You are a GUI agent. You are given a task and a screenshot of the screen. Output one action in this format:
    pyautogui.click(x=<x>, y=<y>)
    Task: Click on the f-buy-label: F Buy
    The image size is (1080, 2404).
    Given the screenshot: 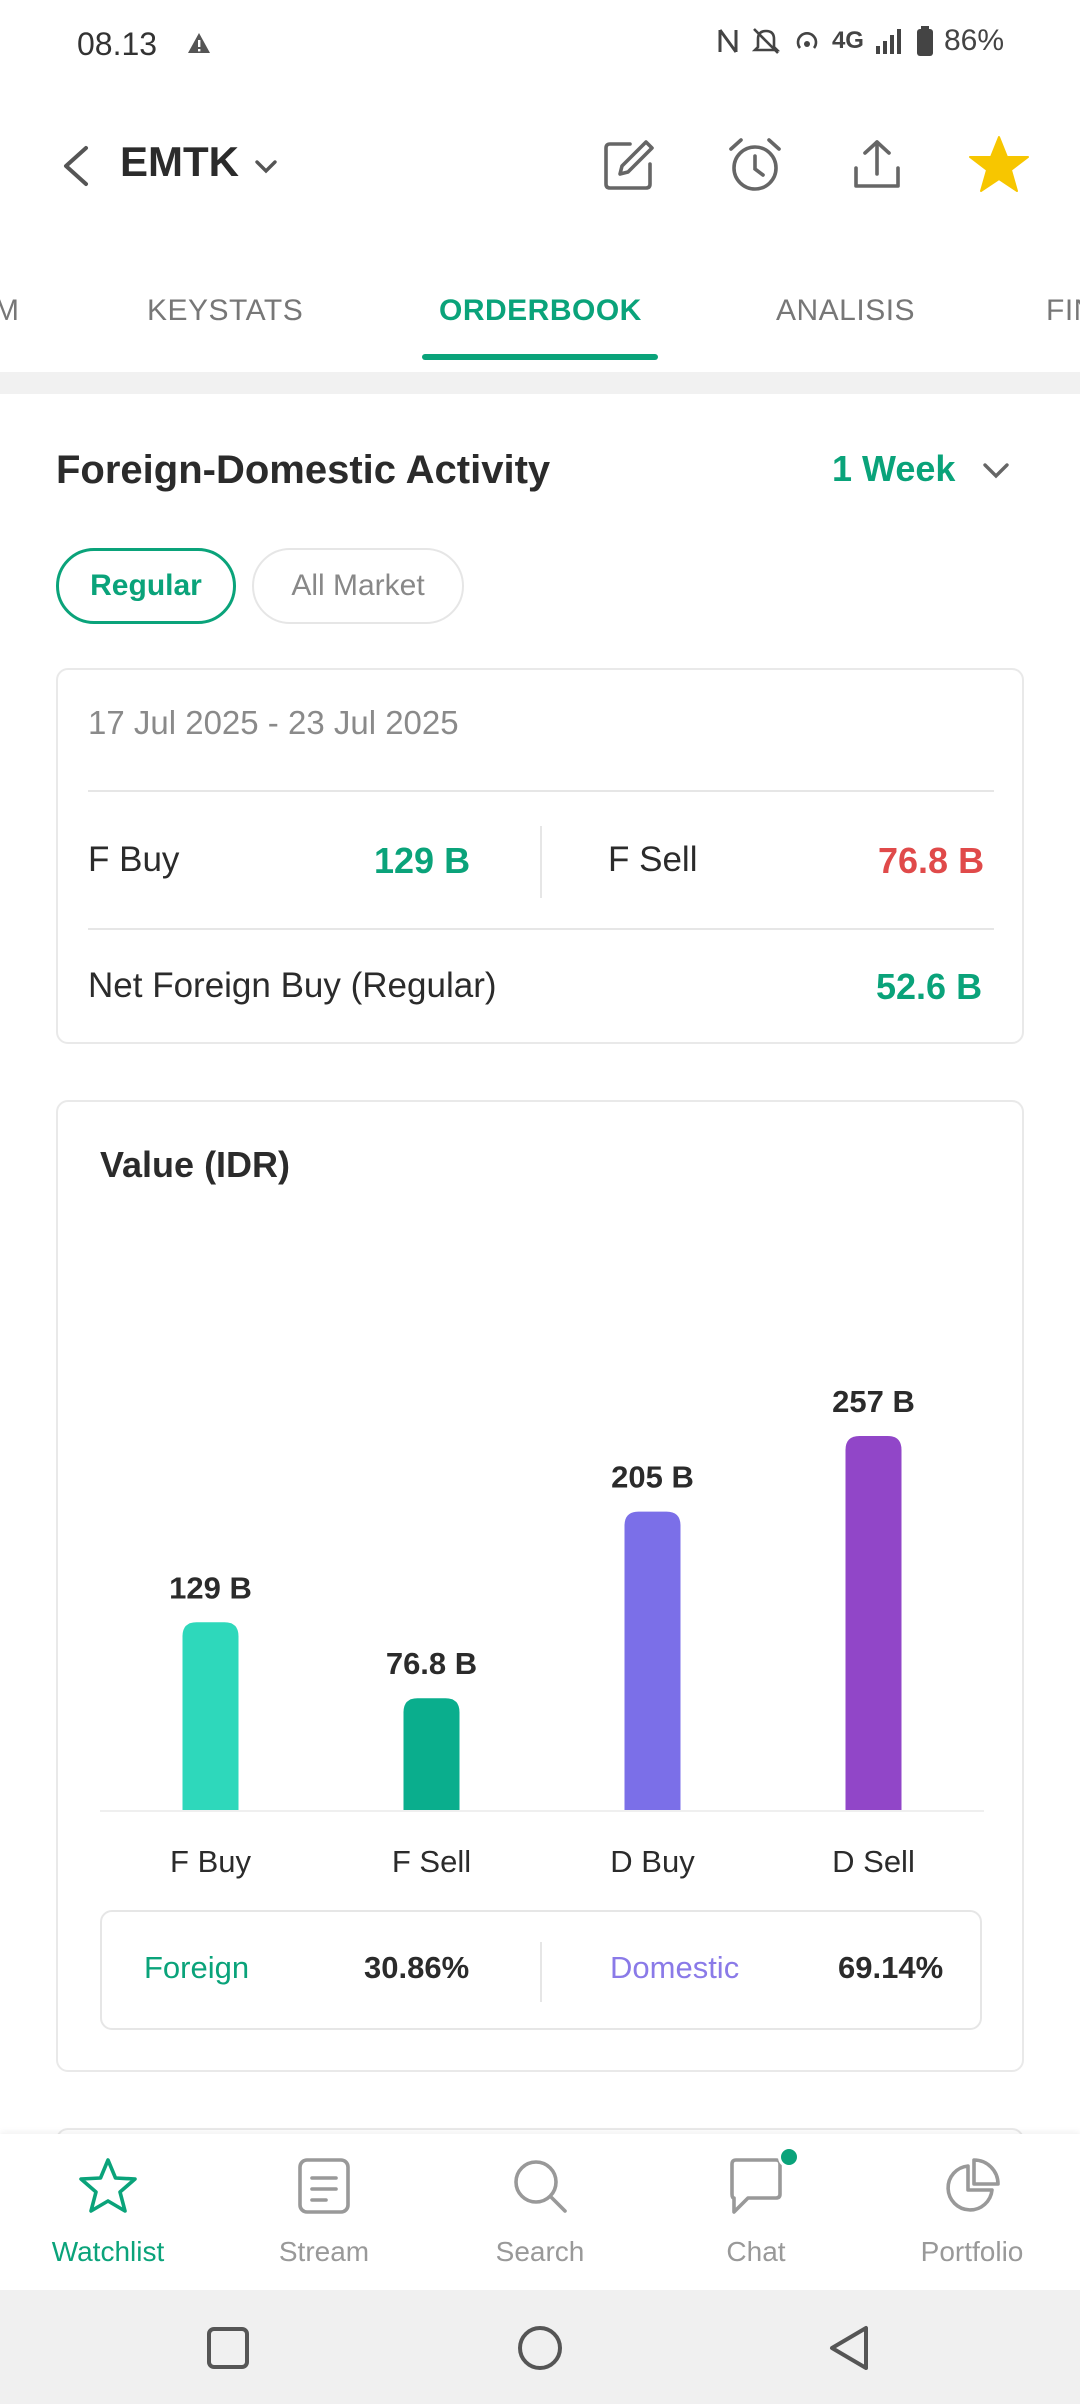 What is the action you would take?
    pyautogui.click(x=134, y=859)
    